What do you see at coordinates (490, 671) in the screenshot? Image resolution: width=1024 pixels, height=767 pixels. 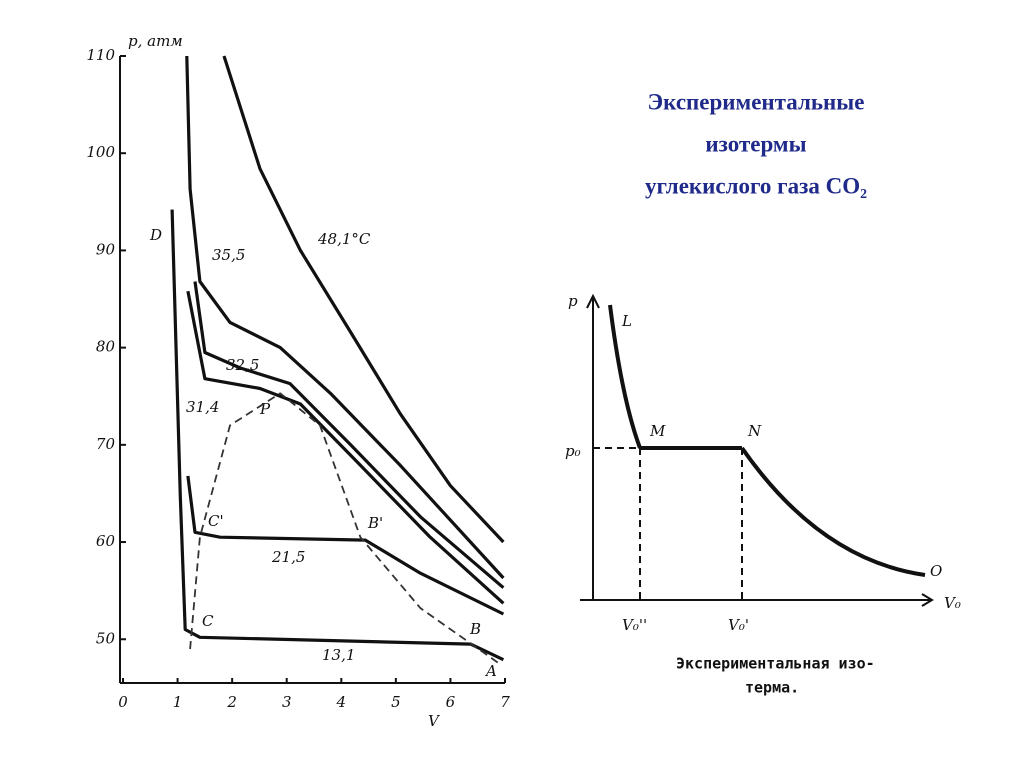 I see `annotation: A` at bounding box center [490, 671].